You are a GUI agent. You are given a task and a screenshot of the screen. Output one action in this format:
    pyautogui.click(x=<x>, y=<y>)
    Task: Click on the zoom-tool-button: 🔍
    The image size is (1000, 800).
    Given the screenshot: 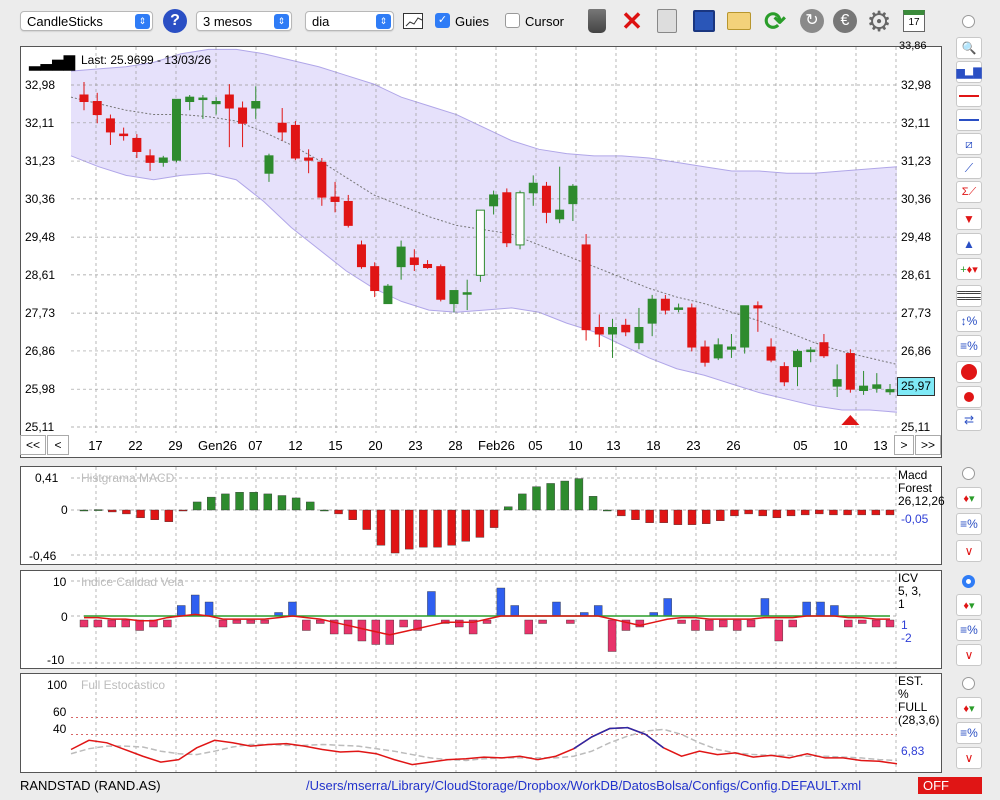 What is the action you would take?
    pyautogui.click(x=969, y=48)
    